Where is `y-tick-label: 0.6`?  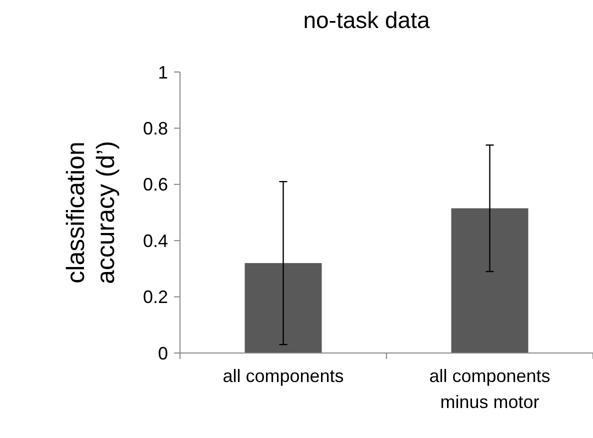
y-tick-label: 0.6 is located at coordinates (155, 184).